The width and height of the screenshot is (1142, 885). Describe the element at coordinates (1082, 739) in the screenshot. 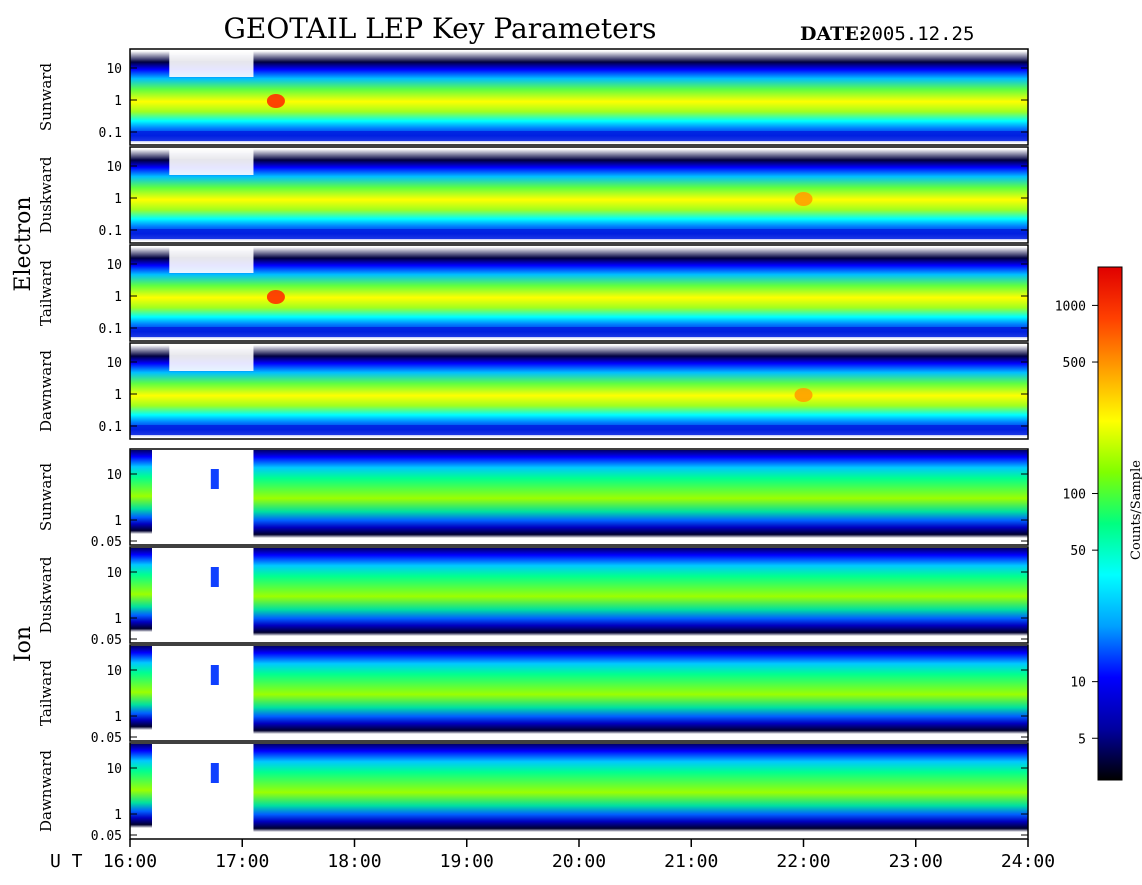

I see `colorbar-tick-label: 5` at that location.